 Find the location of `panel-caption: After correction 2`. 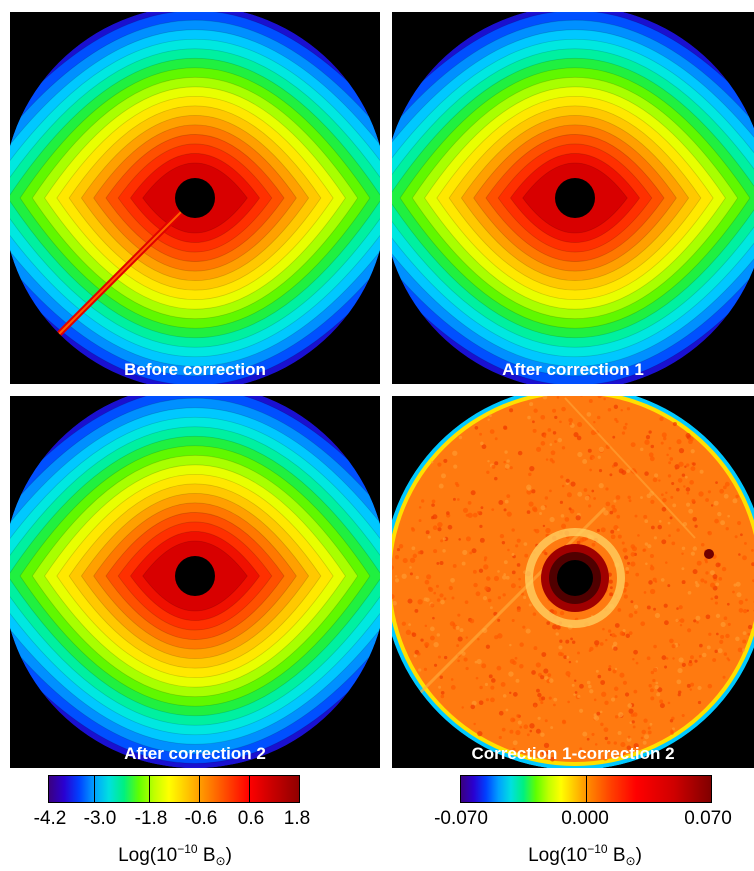

panel-caption: After correction 2 is located at coordinates (195, 753).